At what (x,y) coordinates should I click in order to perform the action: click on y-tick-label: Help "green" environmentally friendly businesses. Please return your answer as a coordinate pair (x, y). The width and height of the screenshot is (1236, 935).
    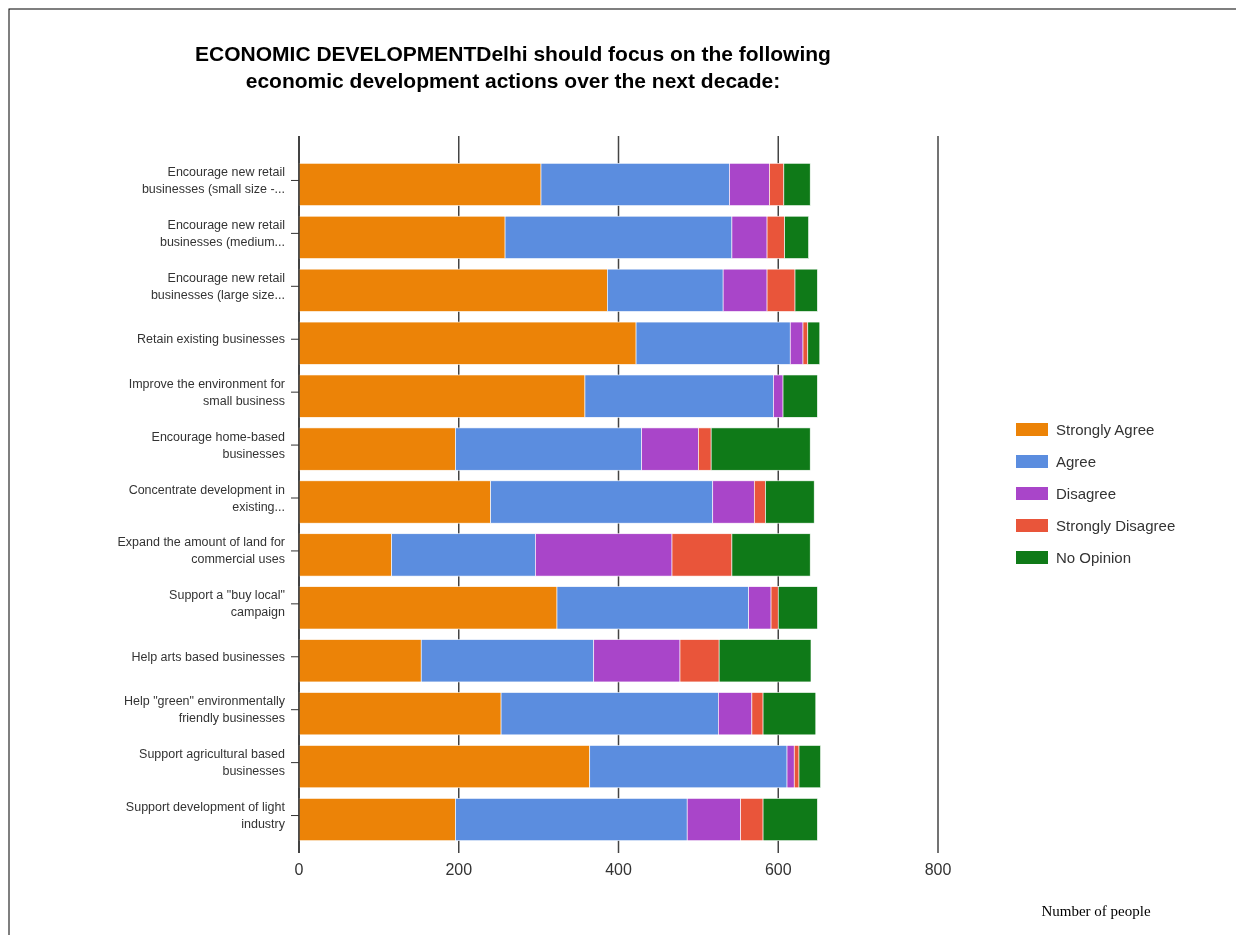
    Looking at the image, I should click on (204, 710).